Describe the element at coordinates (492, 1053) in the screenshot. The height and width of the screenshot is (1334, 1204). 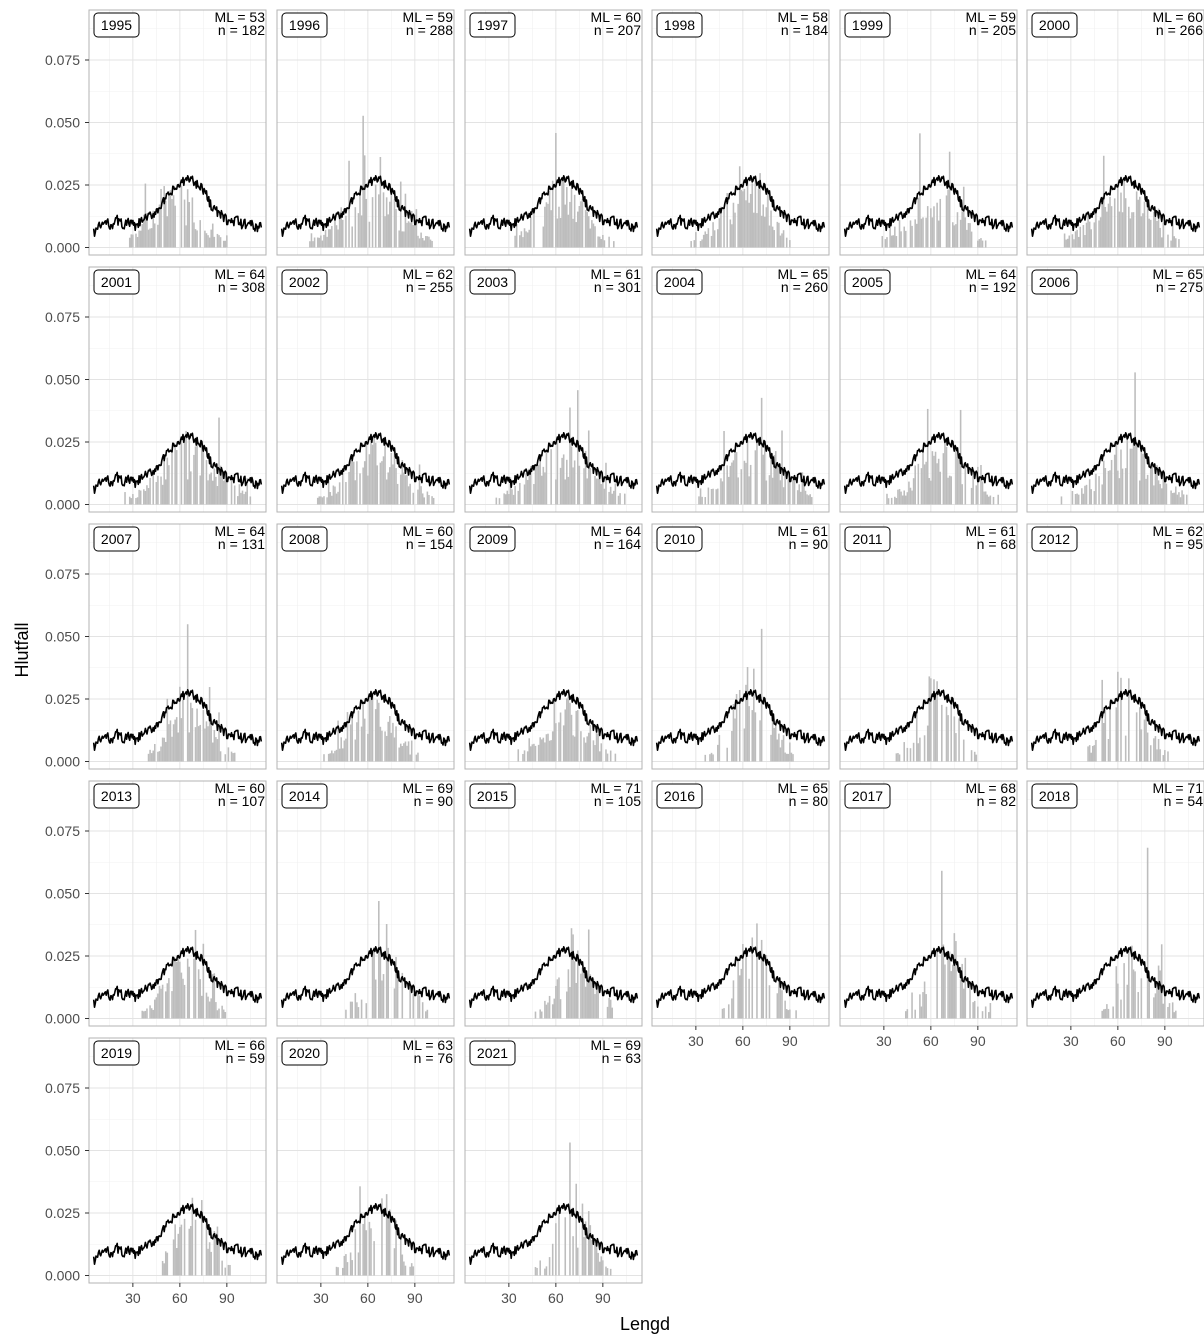
I see `year-label-text: 2021` at that location.